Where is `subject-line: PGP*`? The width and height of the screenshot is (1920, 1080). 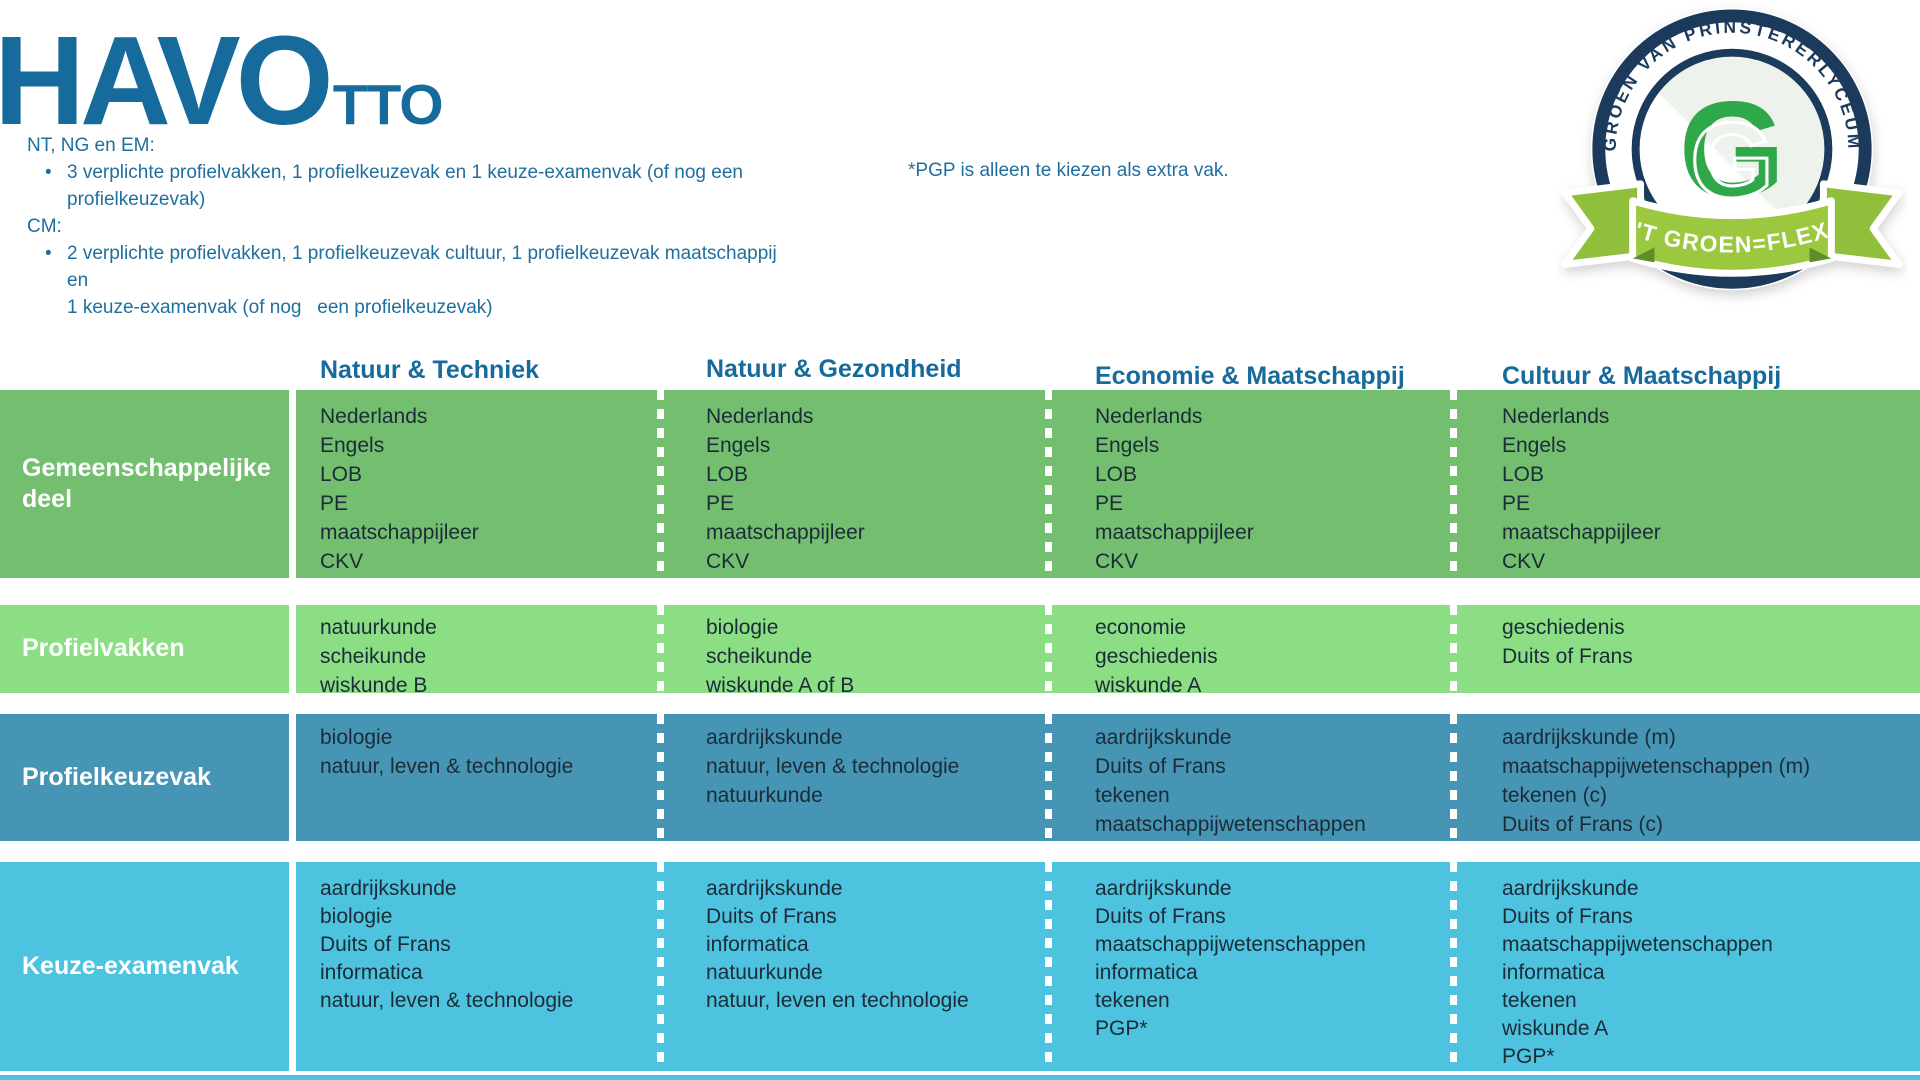
subject-line: PGP* is located at coordinates (1121, 1028).